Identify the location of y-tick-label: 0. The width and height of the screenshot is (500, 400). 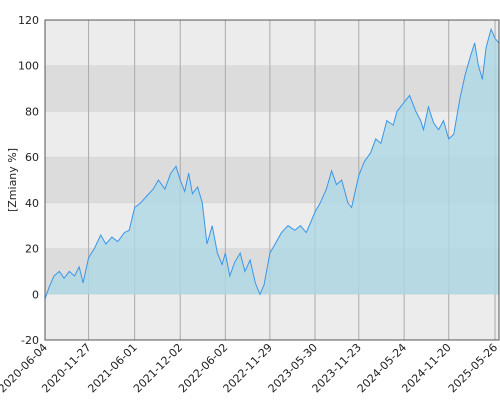
(35, 294).